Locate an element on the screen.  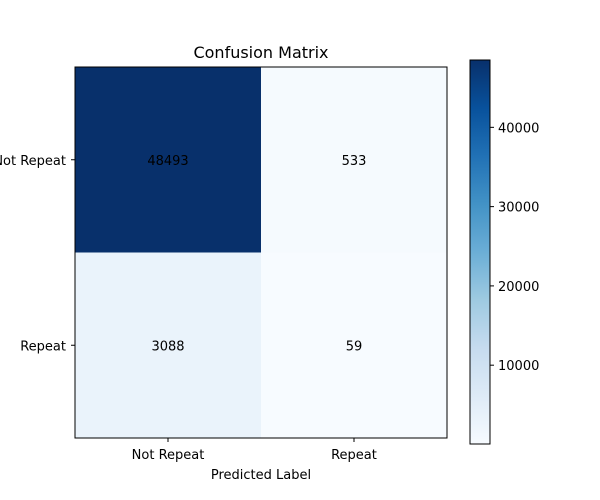
cell-value-label: 48493 is located at coordinates (167, 161).